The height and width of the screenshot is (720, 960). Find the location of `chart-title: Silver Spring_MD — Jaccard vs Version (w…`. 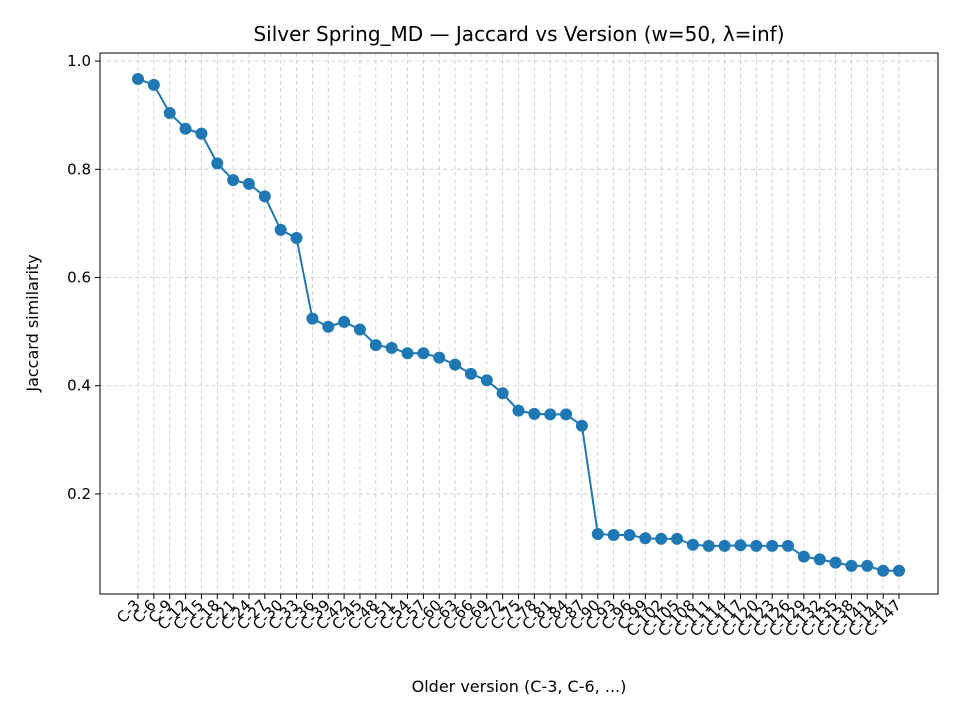

chart-title: Silver Spring_MD — Jaccard vs Version (w… is located at coordinates (518, 34).